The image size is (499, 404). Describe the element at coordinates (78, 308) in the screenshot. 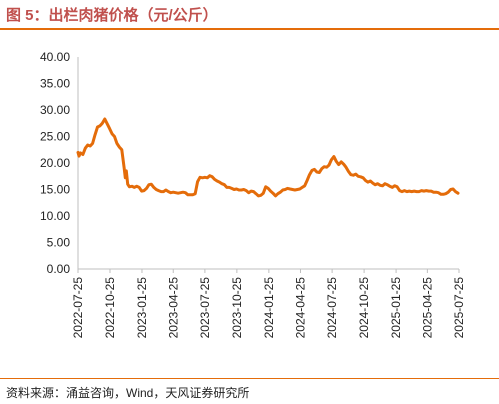

I see `x-tick-label: 2022-07-25` at that location.